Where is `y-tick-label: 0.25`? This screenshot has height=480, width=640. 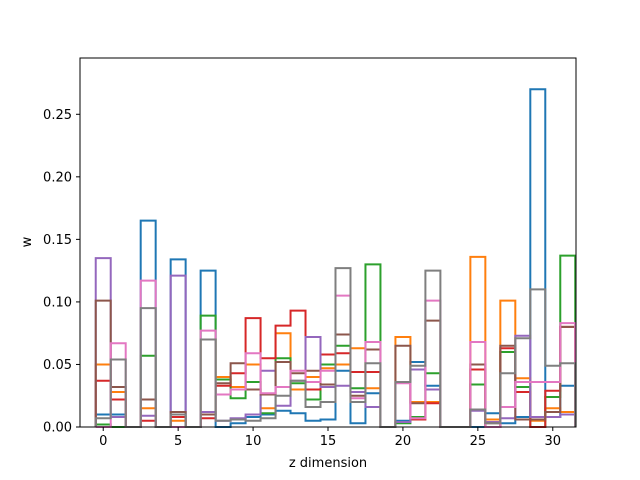
y-tick-label: 0.25 is located at coordinates (57, 115).